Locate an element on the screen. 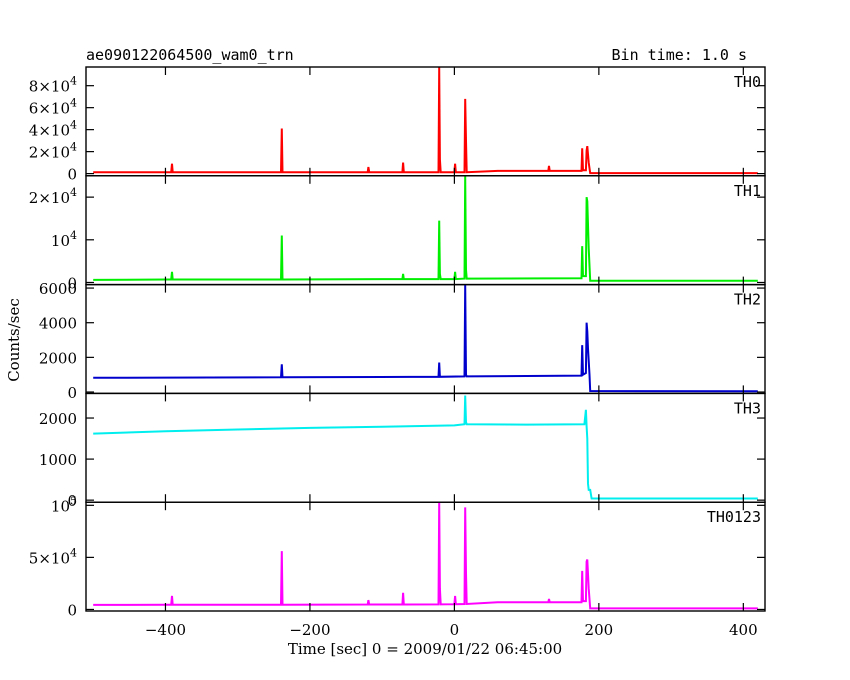  panel-label: TH0 is located at coordinates (747, 82).